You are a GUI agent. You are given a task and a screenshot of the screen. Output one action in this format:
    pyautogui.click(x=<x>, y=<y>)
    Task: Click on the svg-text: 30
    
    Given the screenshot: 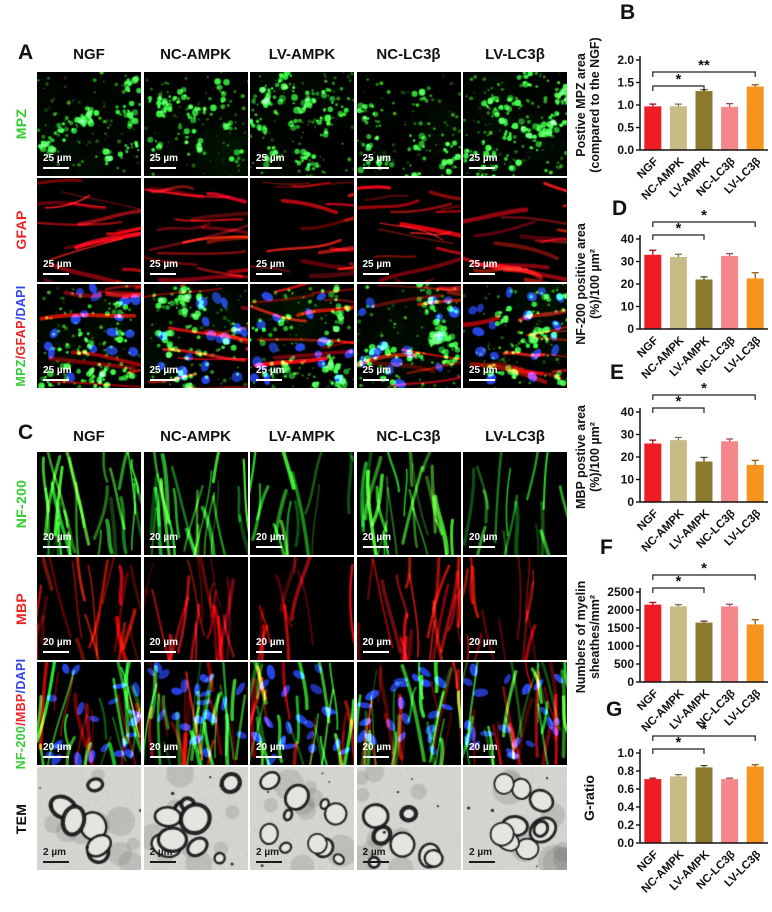 What is the action you would take?
    pyautogui.click(x=628, y=435)
    